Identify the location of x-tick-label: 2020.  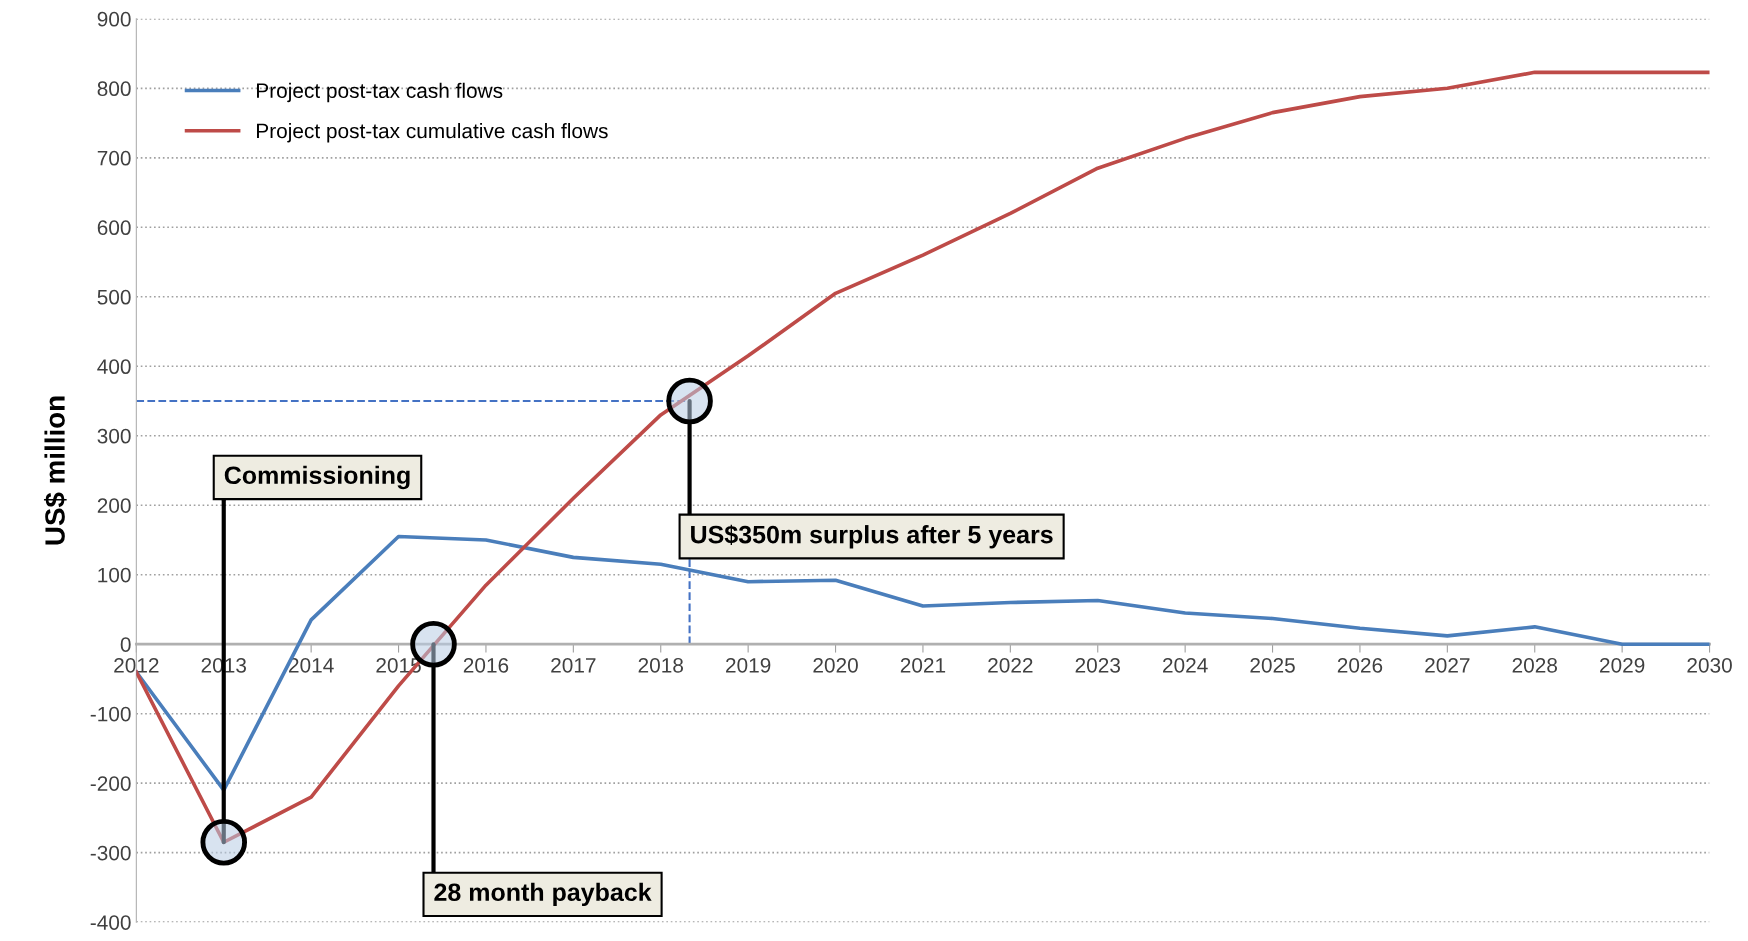
(835, 665).